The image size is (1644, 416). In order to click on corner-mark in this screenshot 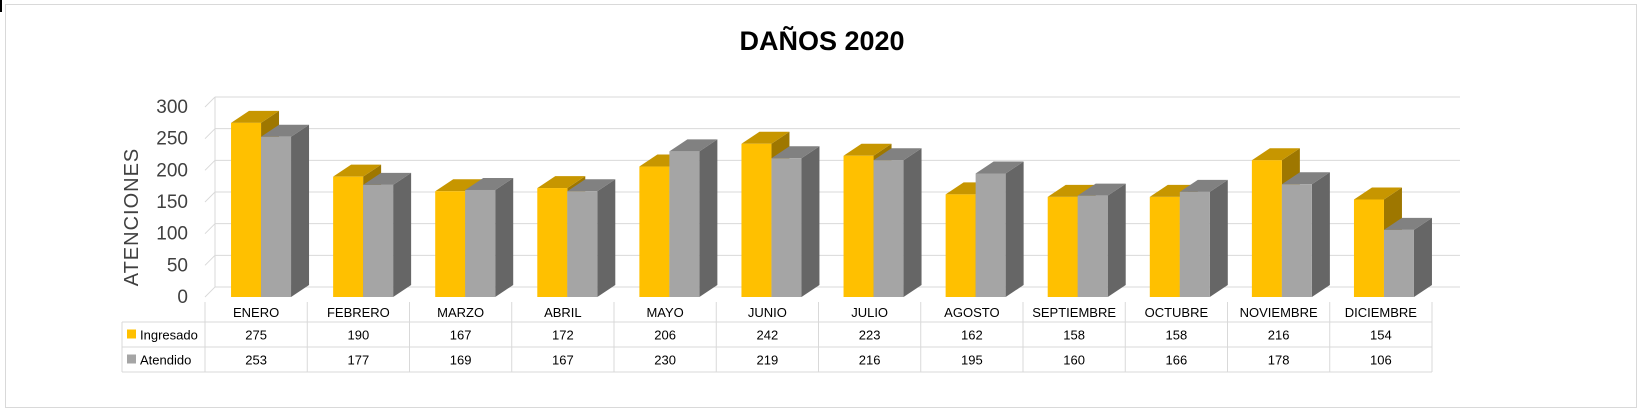, I will do `click(1, 6)`.